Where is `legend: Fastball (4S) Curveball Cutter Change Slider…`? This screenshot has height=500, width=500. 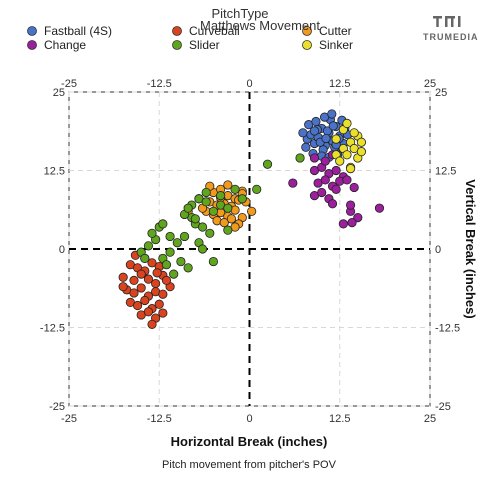
legend: Fastball (4S) Curveball Cutter Change Slider… is located at coordinates (190, 38).